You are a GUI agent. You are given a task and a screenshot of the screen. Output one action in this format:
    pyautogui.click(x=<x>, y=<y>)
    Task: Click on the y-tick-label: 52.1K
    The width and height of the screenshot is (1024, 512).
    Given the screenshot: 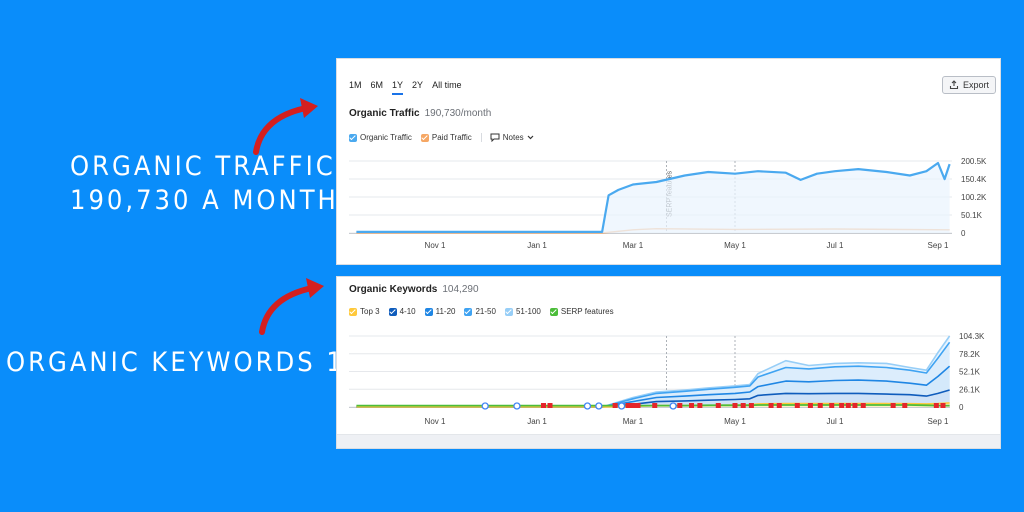 What is the action you would take?
    pyautogui.click(x=970, y=372)
    